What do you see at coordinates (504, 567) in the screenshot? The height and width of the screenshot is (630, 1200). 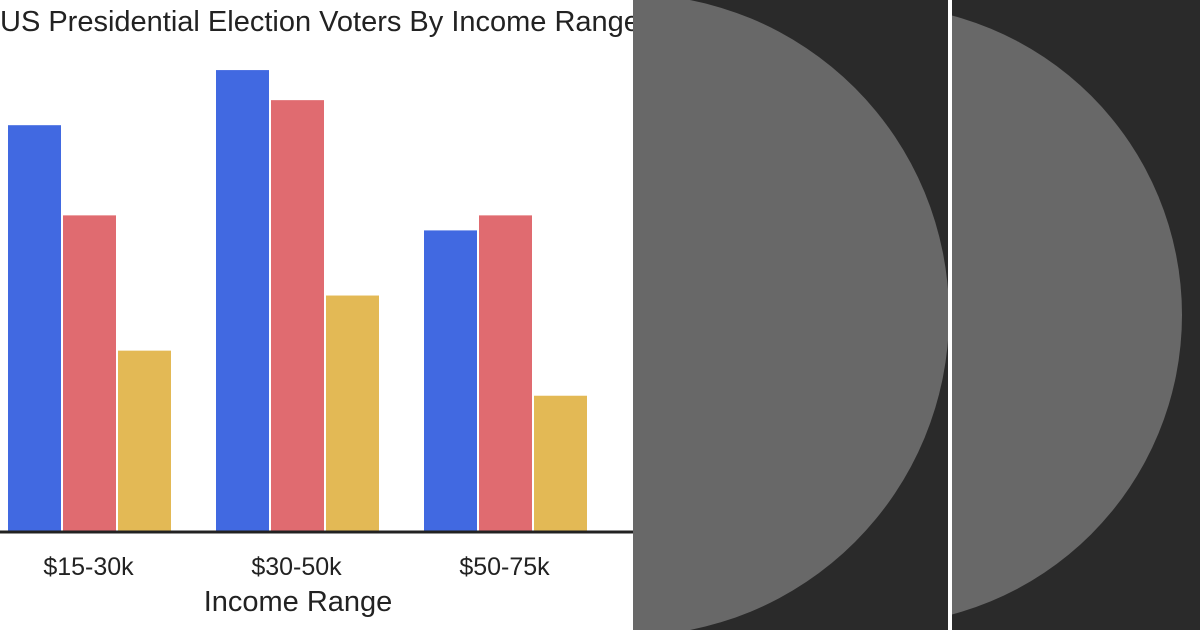 I see `x-tick-label: $50-75k` at bounding box center [504, 567].